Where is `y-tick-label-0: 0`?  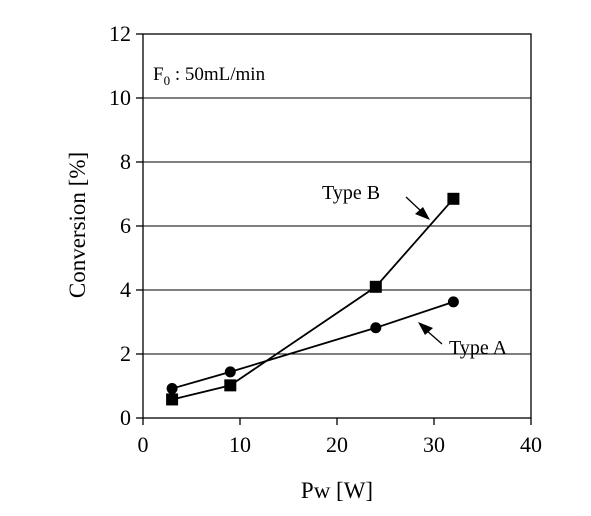
y-tick-label-0: 0 is located at coordinates (125, 417).